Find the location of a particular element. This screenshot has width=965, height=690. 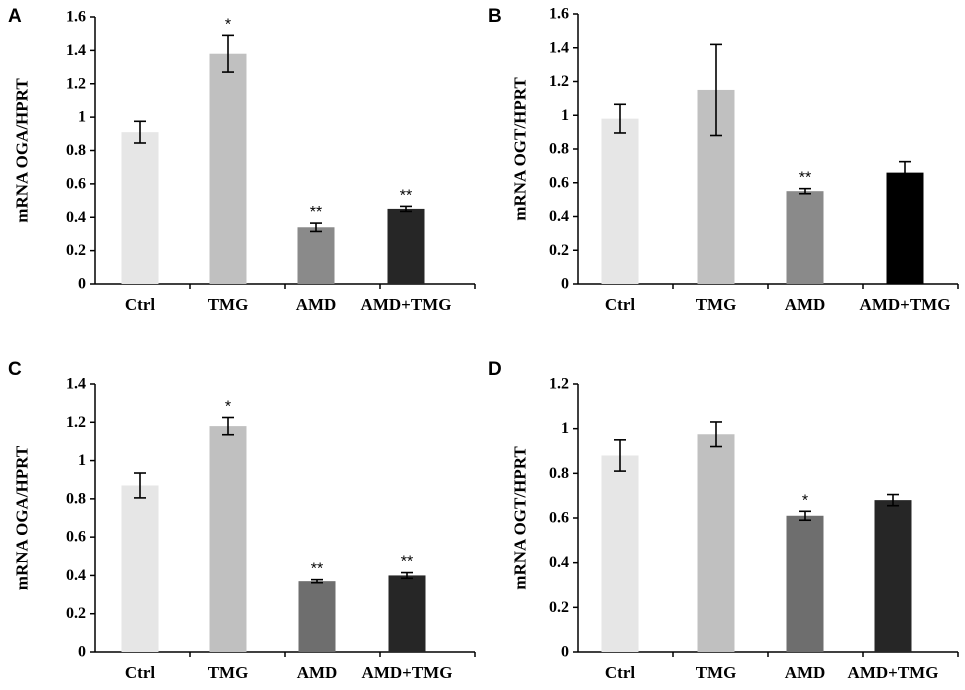

panel-letter: D is located at coordinates (495, 369).